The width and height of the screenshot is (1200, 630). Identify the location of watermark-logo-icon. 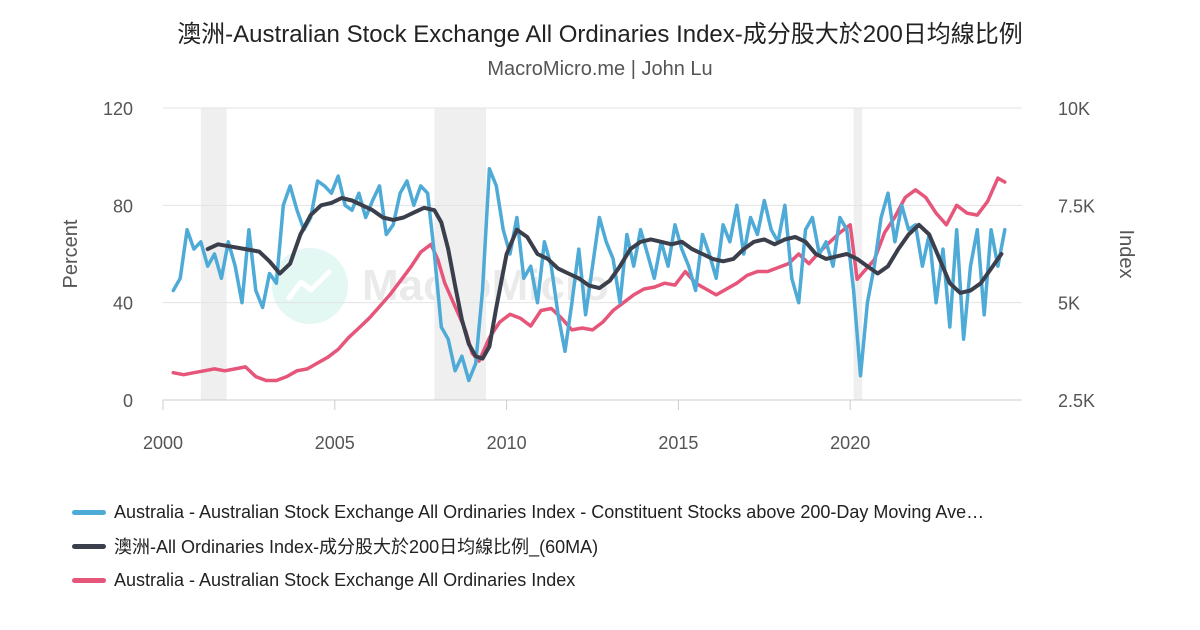
(310, 286).